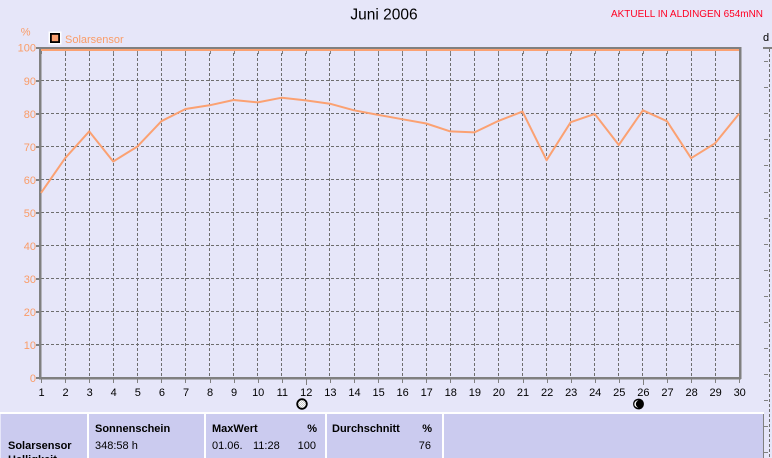 This screenshot has height=458, width=772. I want to click on svg-text: 3, so click(90, 393).